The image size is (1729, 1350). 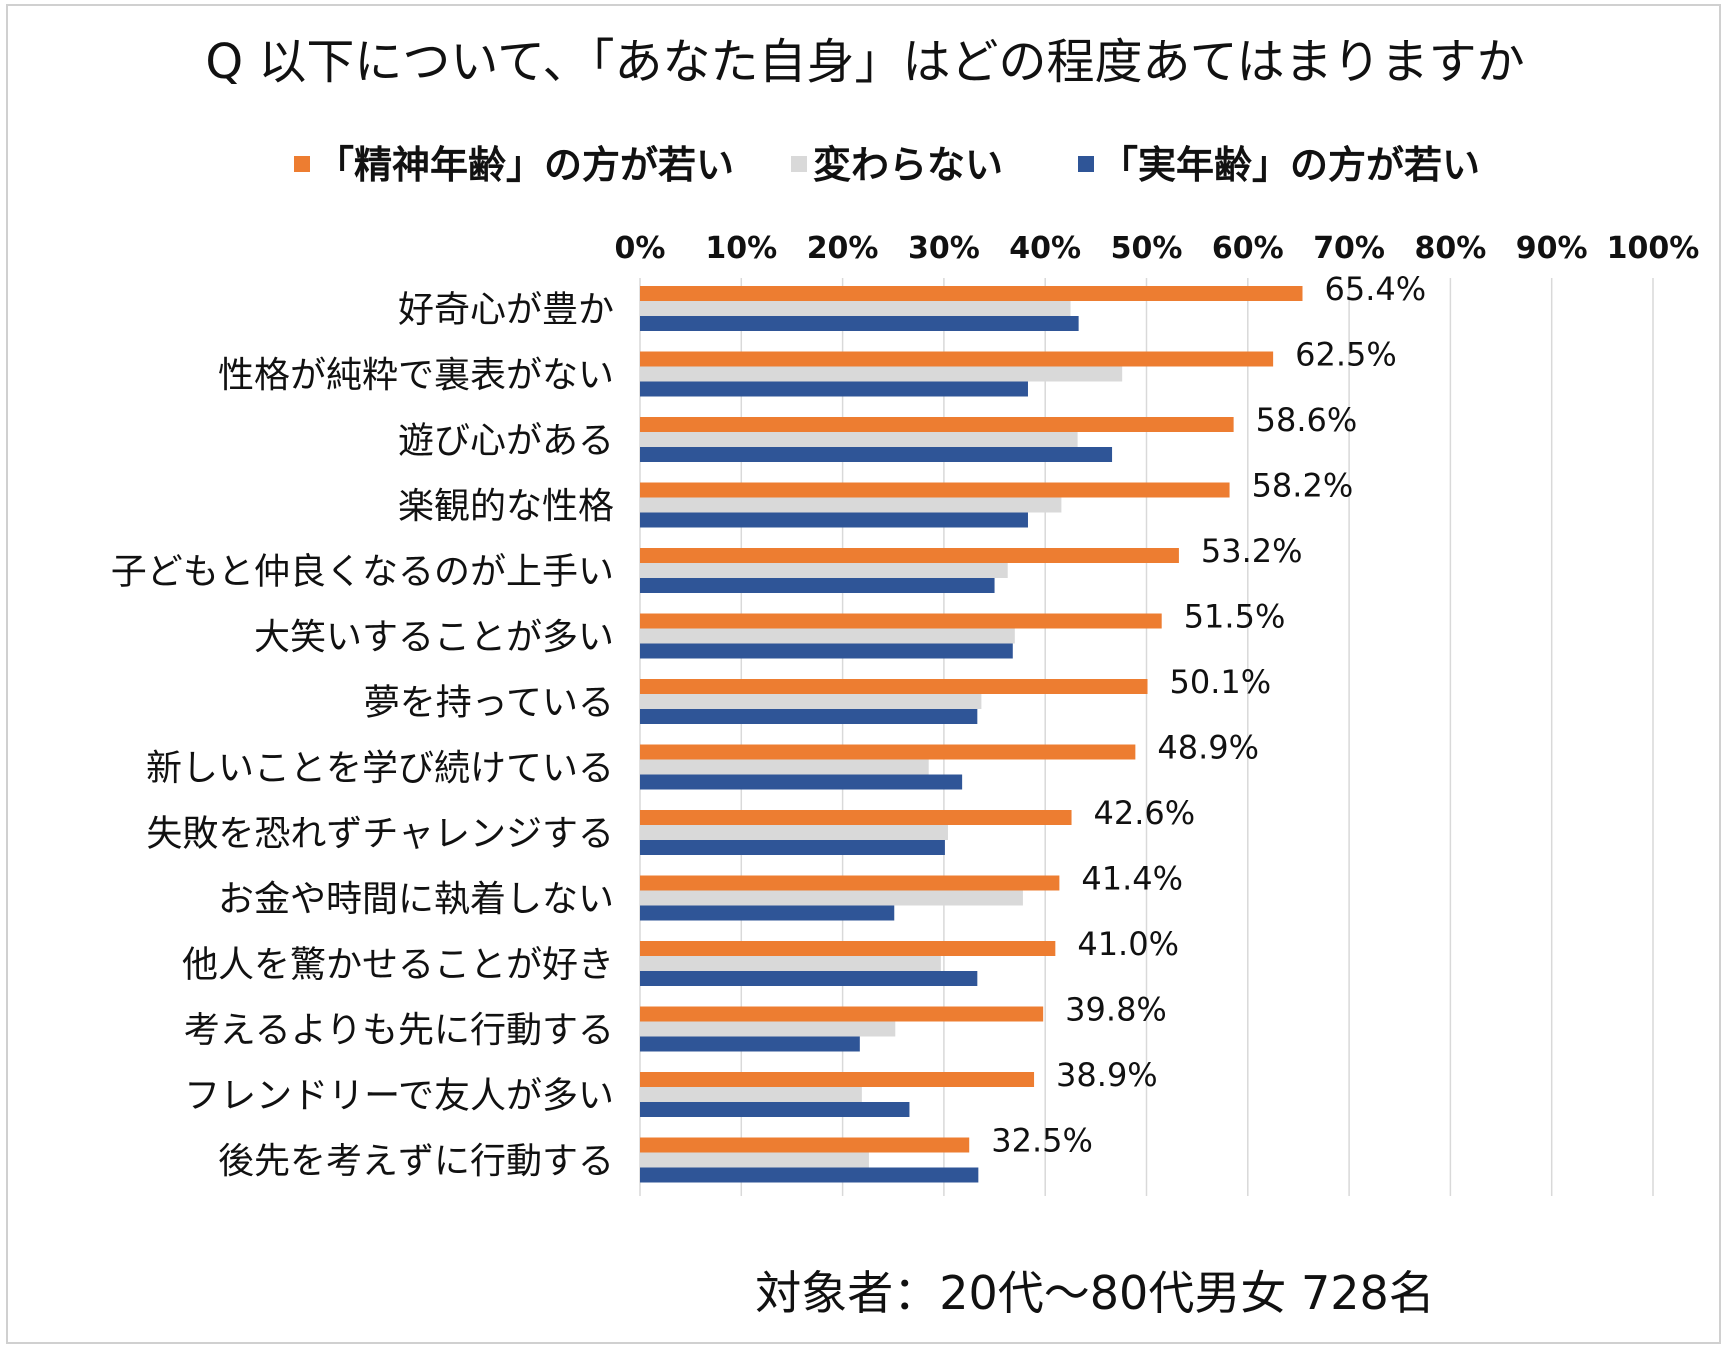 I want to click on bar-series3-cat10, so click(x=767, y=913).